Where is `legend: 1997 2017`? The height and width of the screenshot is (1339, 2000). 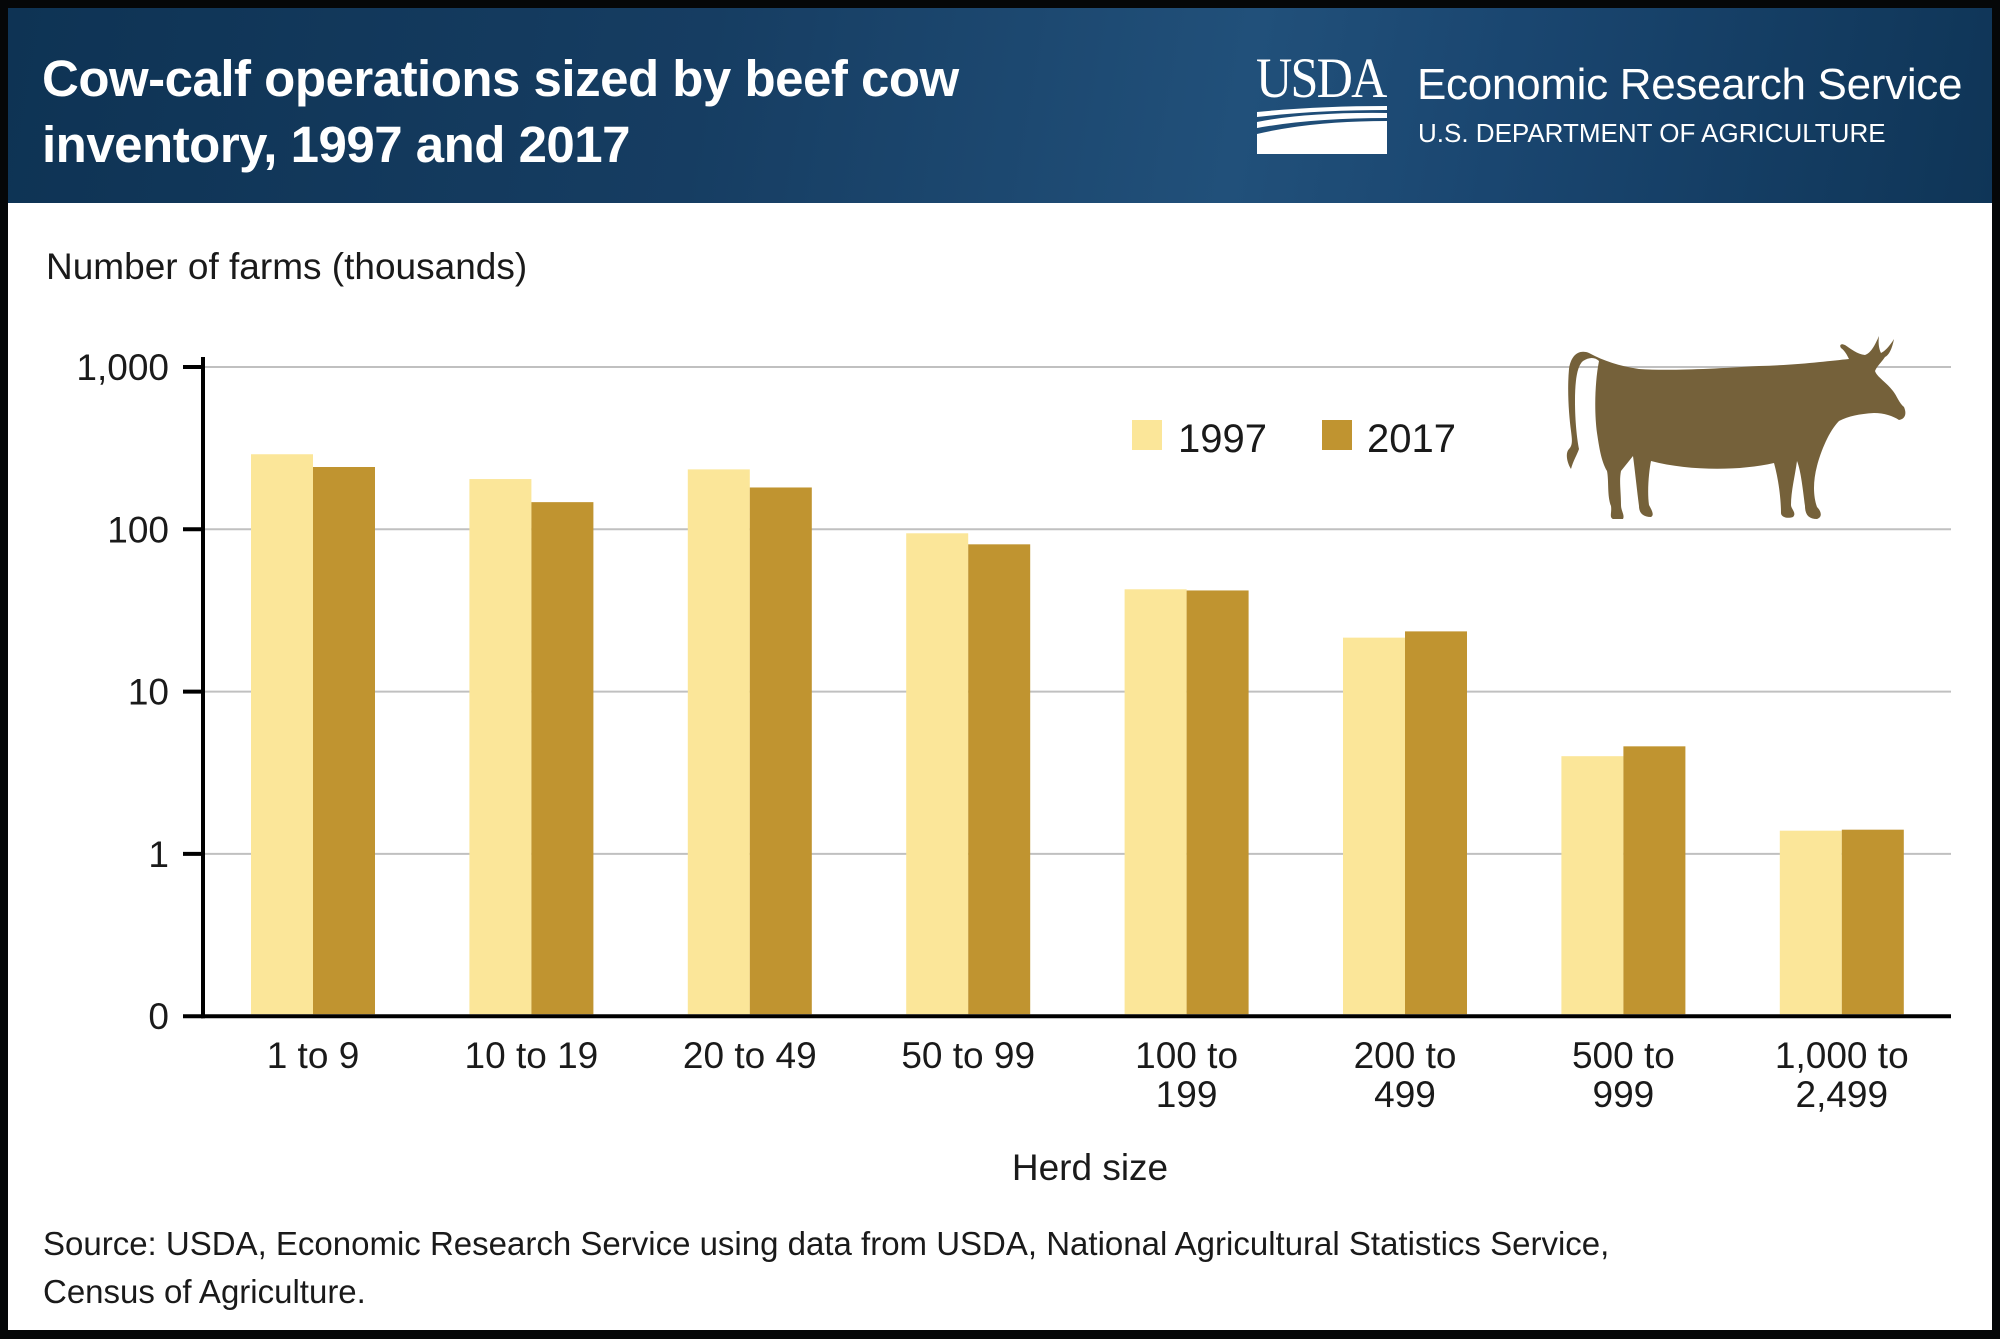 legend: 1997 2017 is located at coordinates (1294, 439).